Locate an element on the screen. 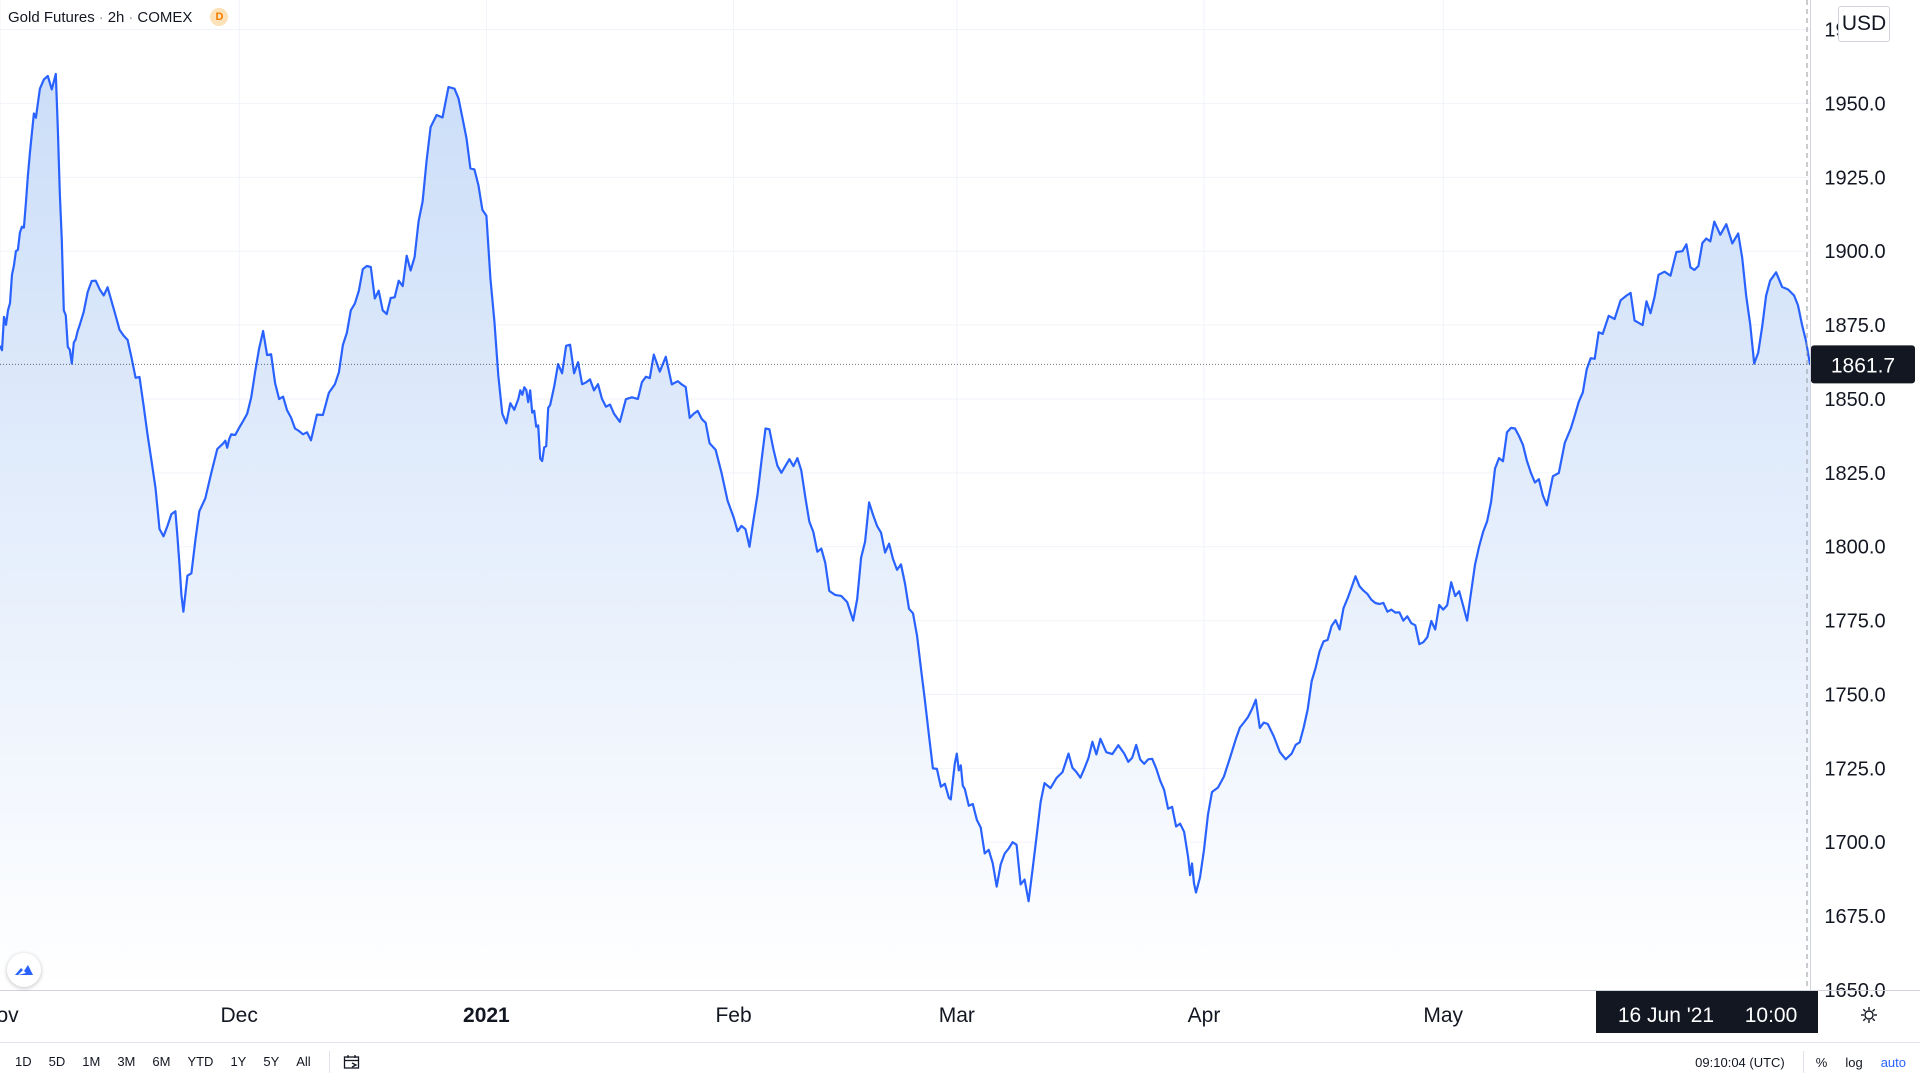  chart-settings-icon is located at coordinates (1869, 1015).